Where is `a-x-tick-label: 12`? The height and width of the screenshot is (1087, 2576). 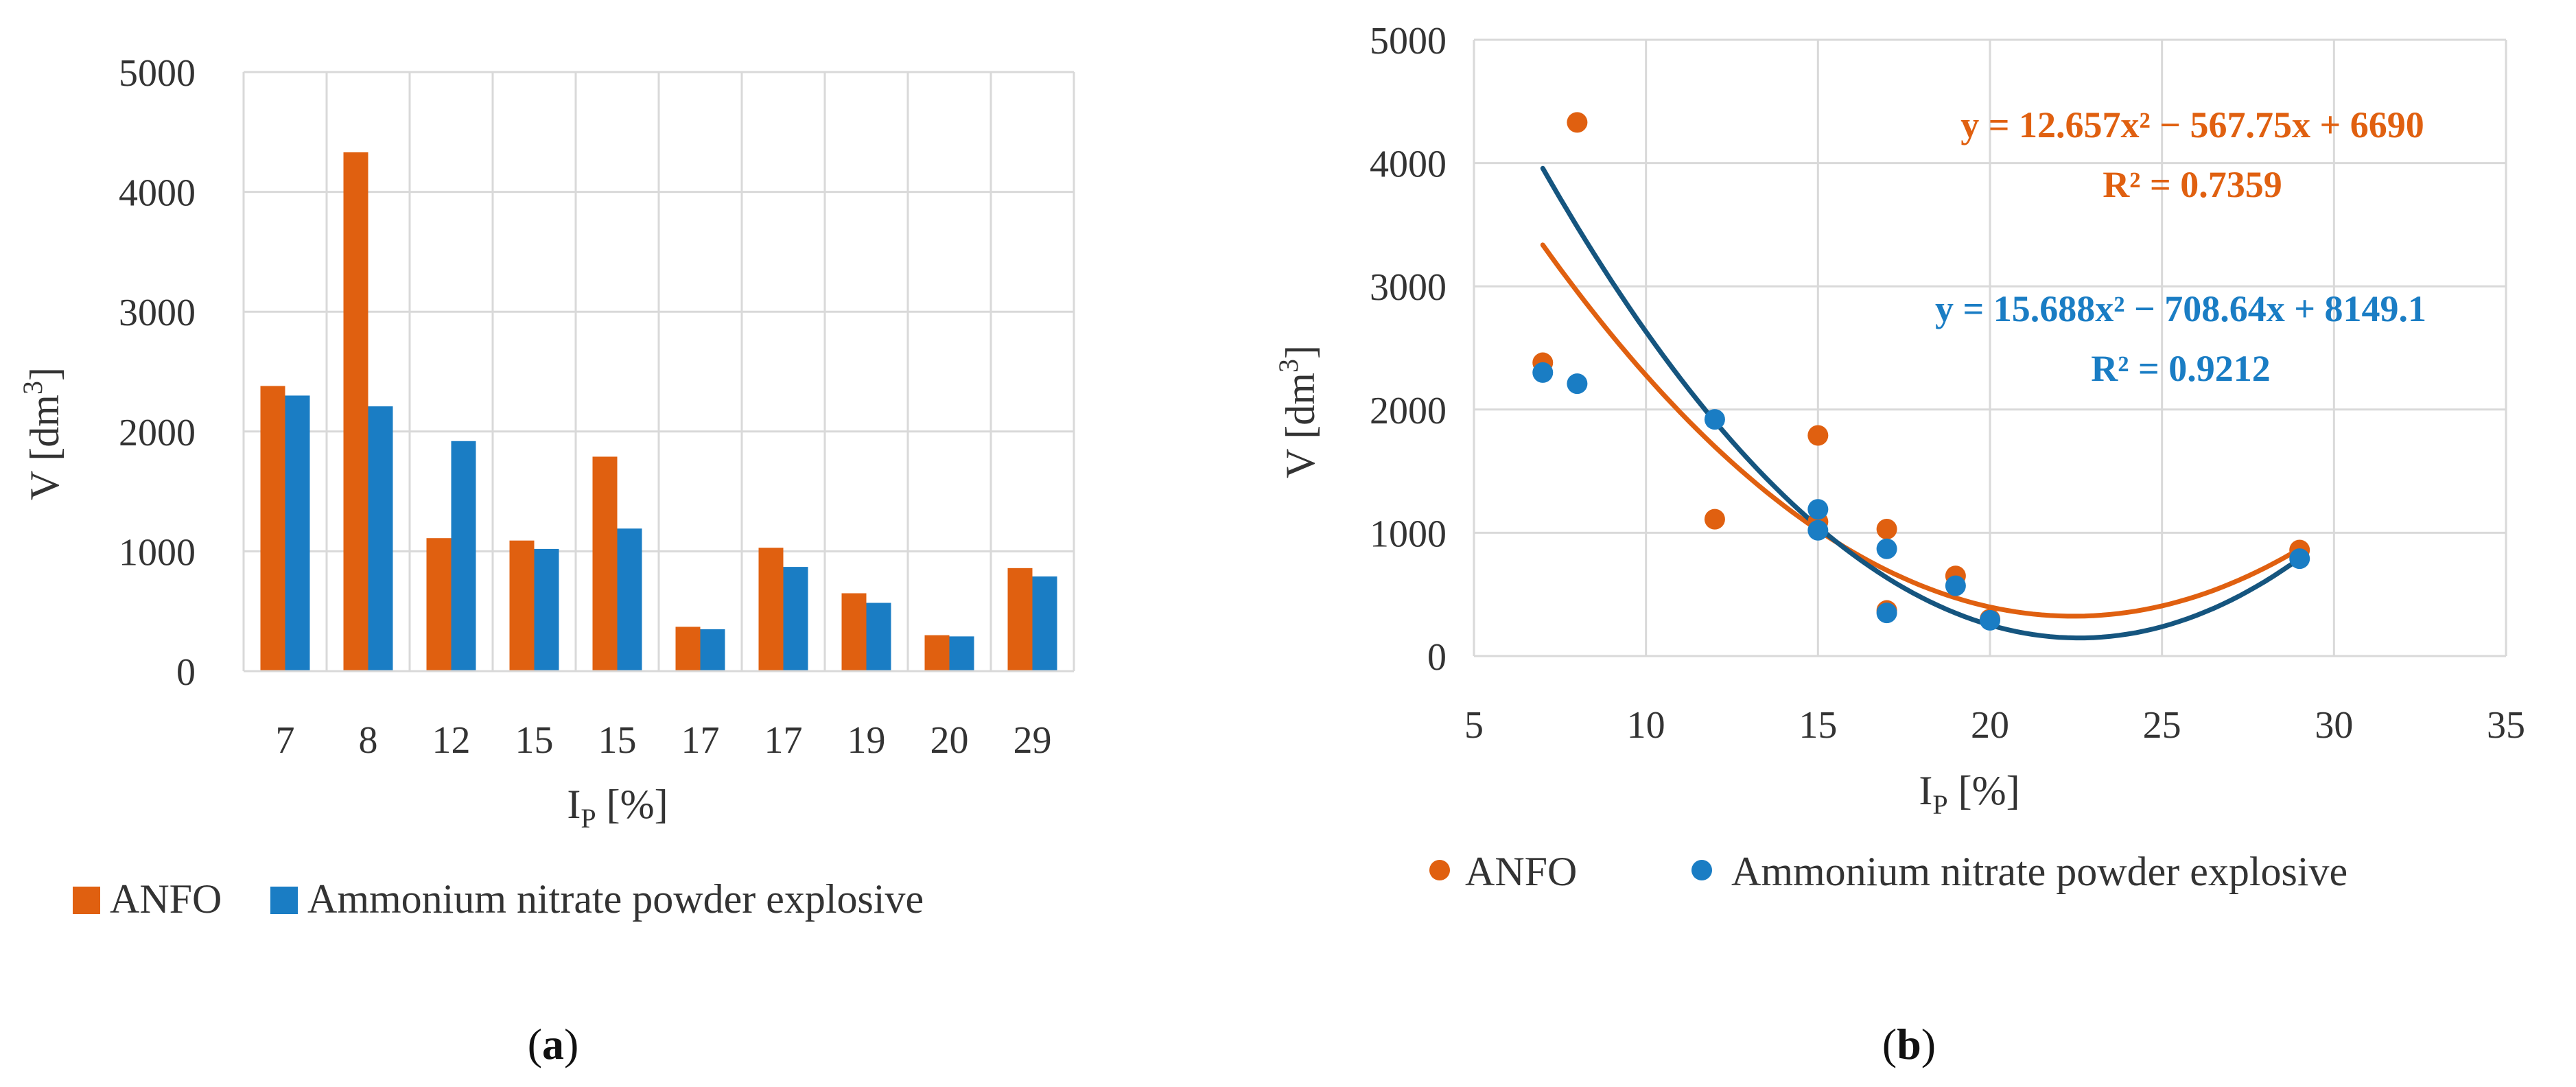 a-x-tick-label: 12 is located at coordinates (451, 740).